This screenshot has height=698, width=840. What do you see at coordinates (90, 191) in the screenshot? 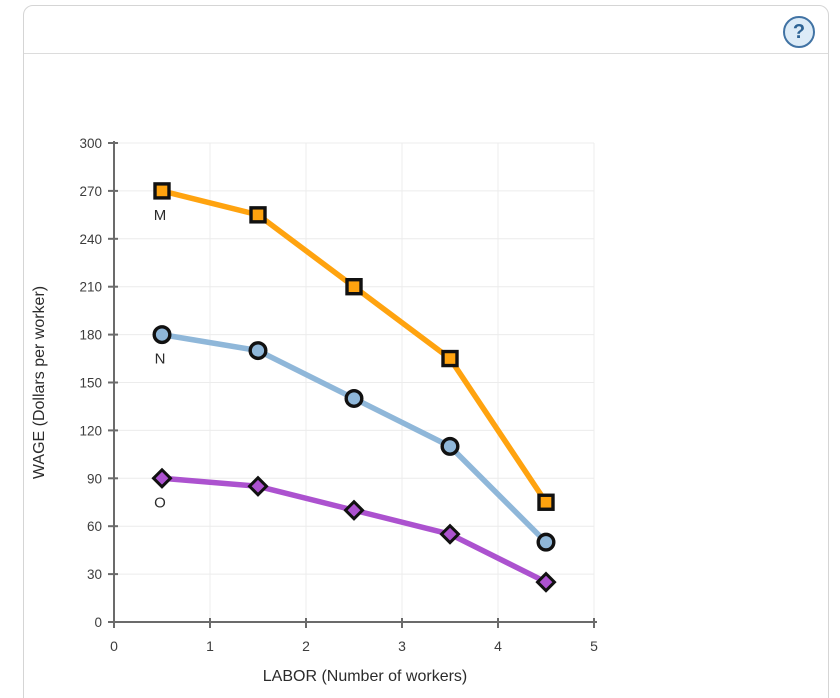
I see `y-tick-label-270: 270` at bounding box center [90, 191].